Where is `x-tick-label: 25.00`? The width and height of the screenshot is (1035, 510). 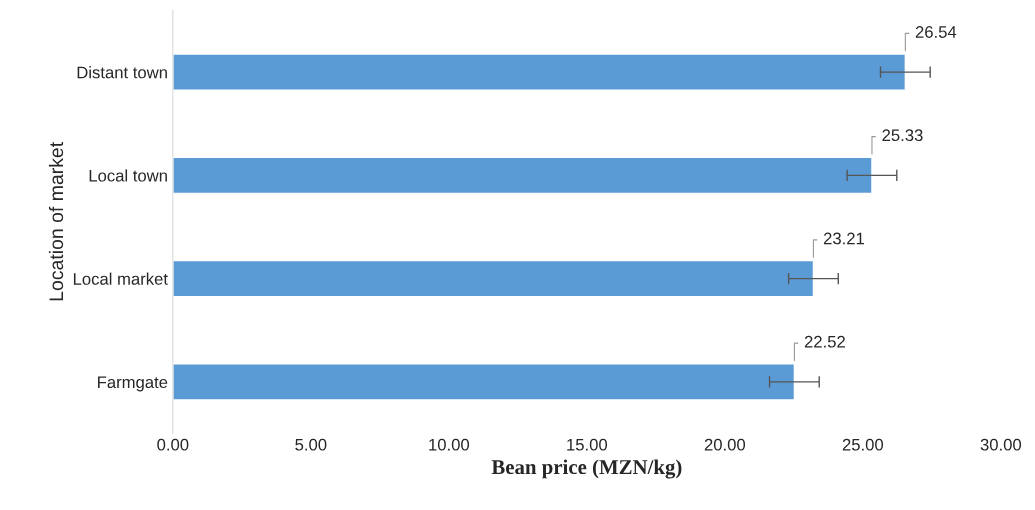 x-tick-label: 25.00 is located at coordinates (863, 444).